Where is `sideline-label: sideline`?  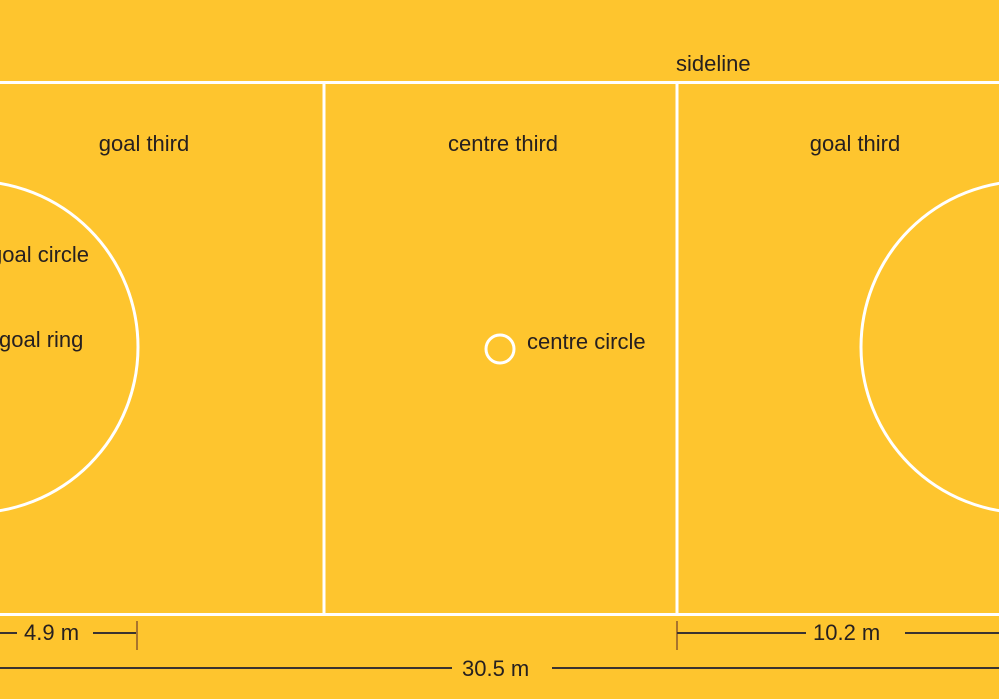 sideline-label: sideline is located at coordinates (713, 63).